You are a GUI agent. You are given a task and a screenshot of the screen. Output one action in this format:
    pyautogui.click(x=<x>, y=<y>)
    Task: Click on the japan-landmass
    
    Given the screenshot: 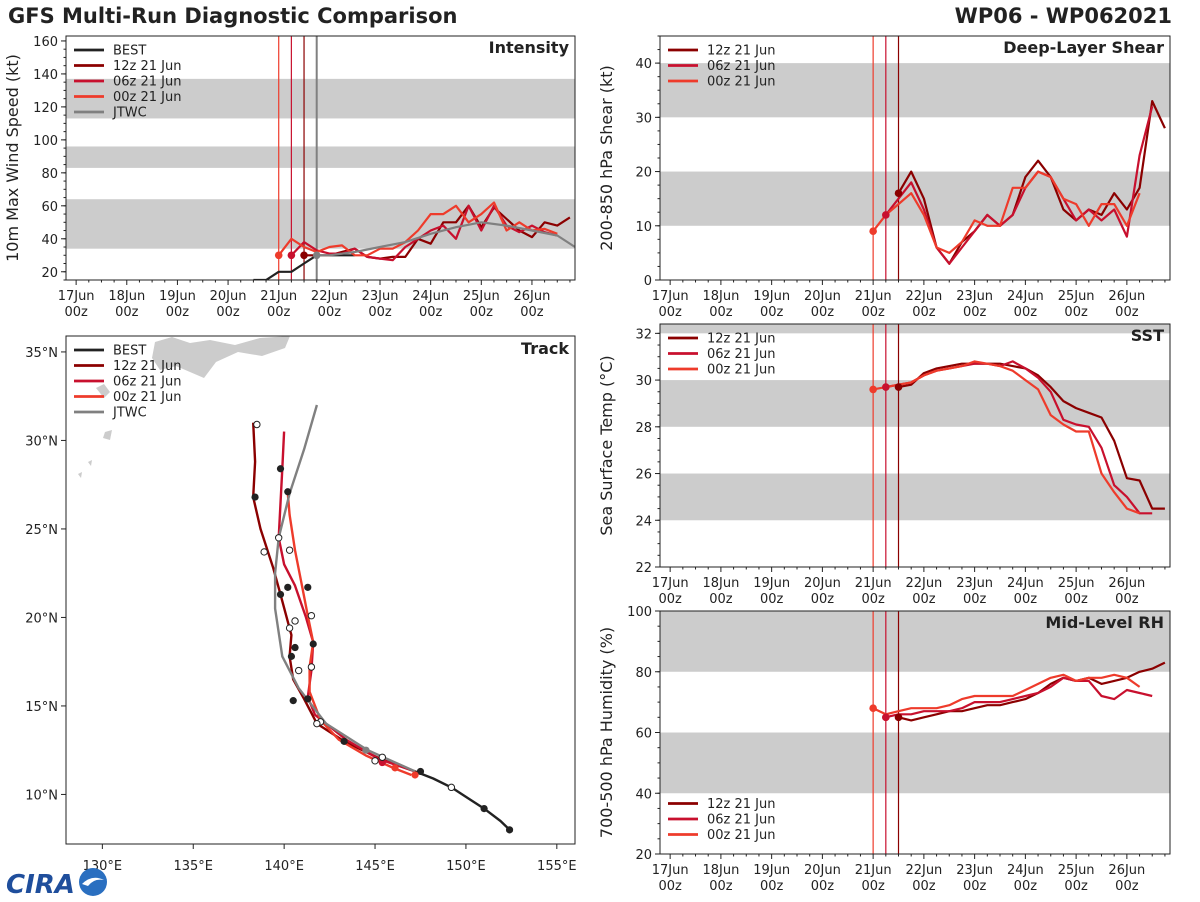 What is the action you would take?
    pyautogui.click(x=221, y=357)
    